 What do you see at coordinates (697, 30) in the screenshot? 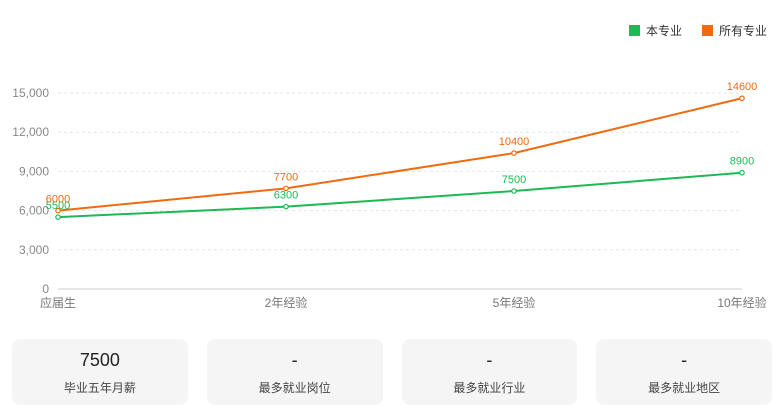
I see `chart-legend: 本专业 所有专业` at bounding box center [697, 30].